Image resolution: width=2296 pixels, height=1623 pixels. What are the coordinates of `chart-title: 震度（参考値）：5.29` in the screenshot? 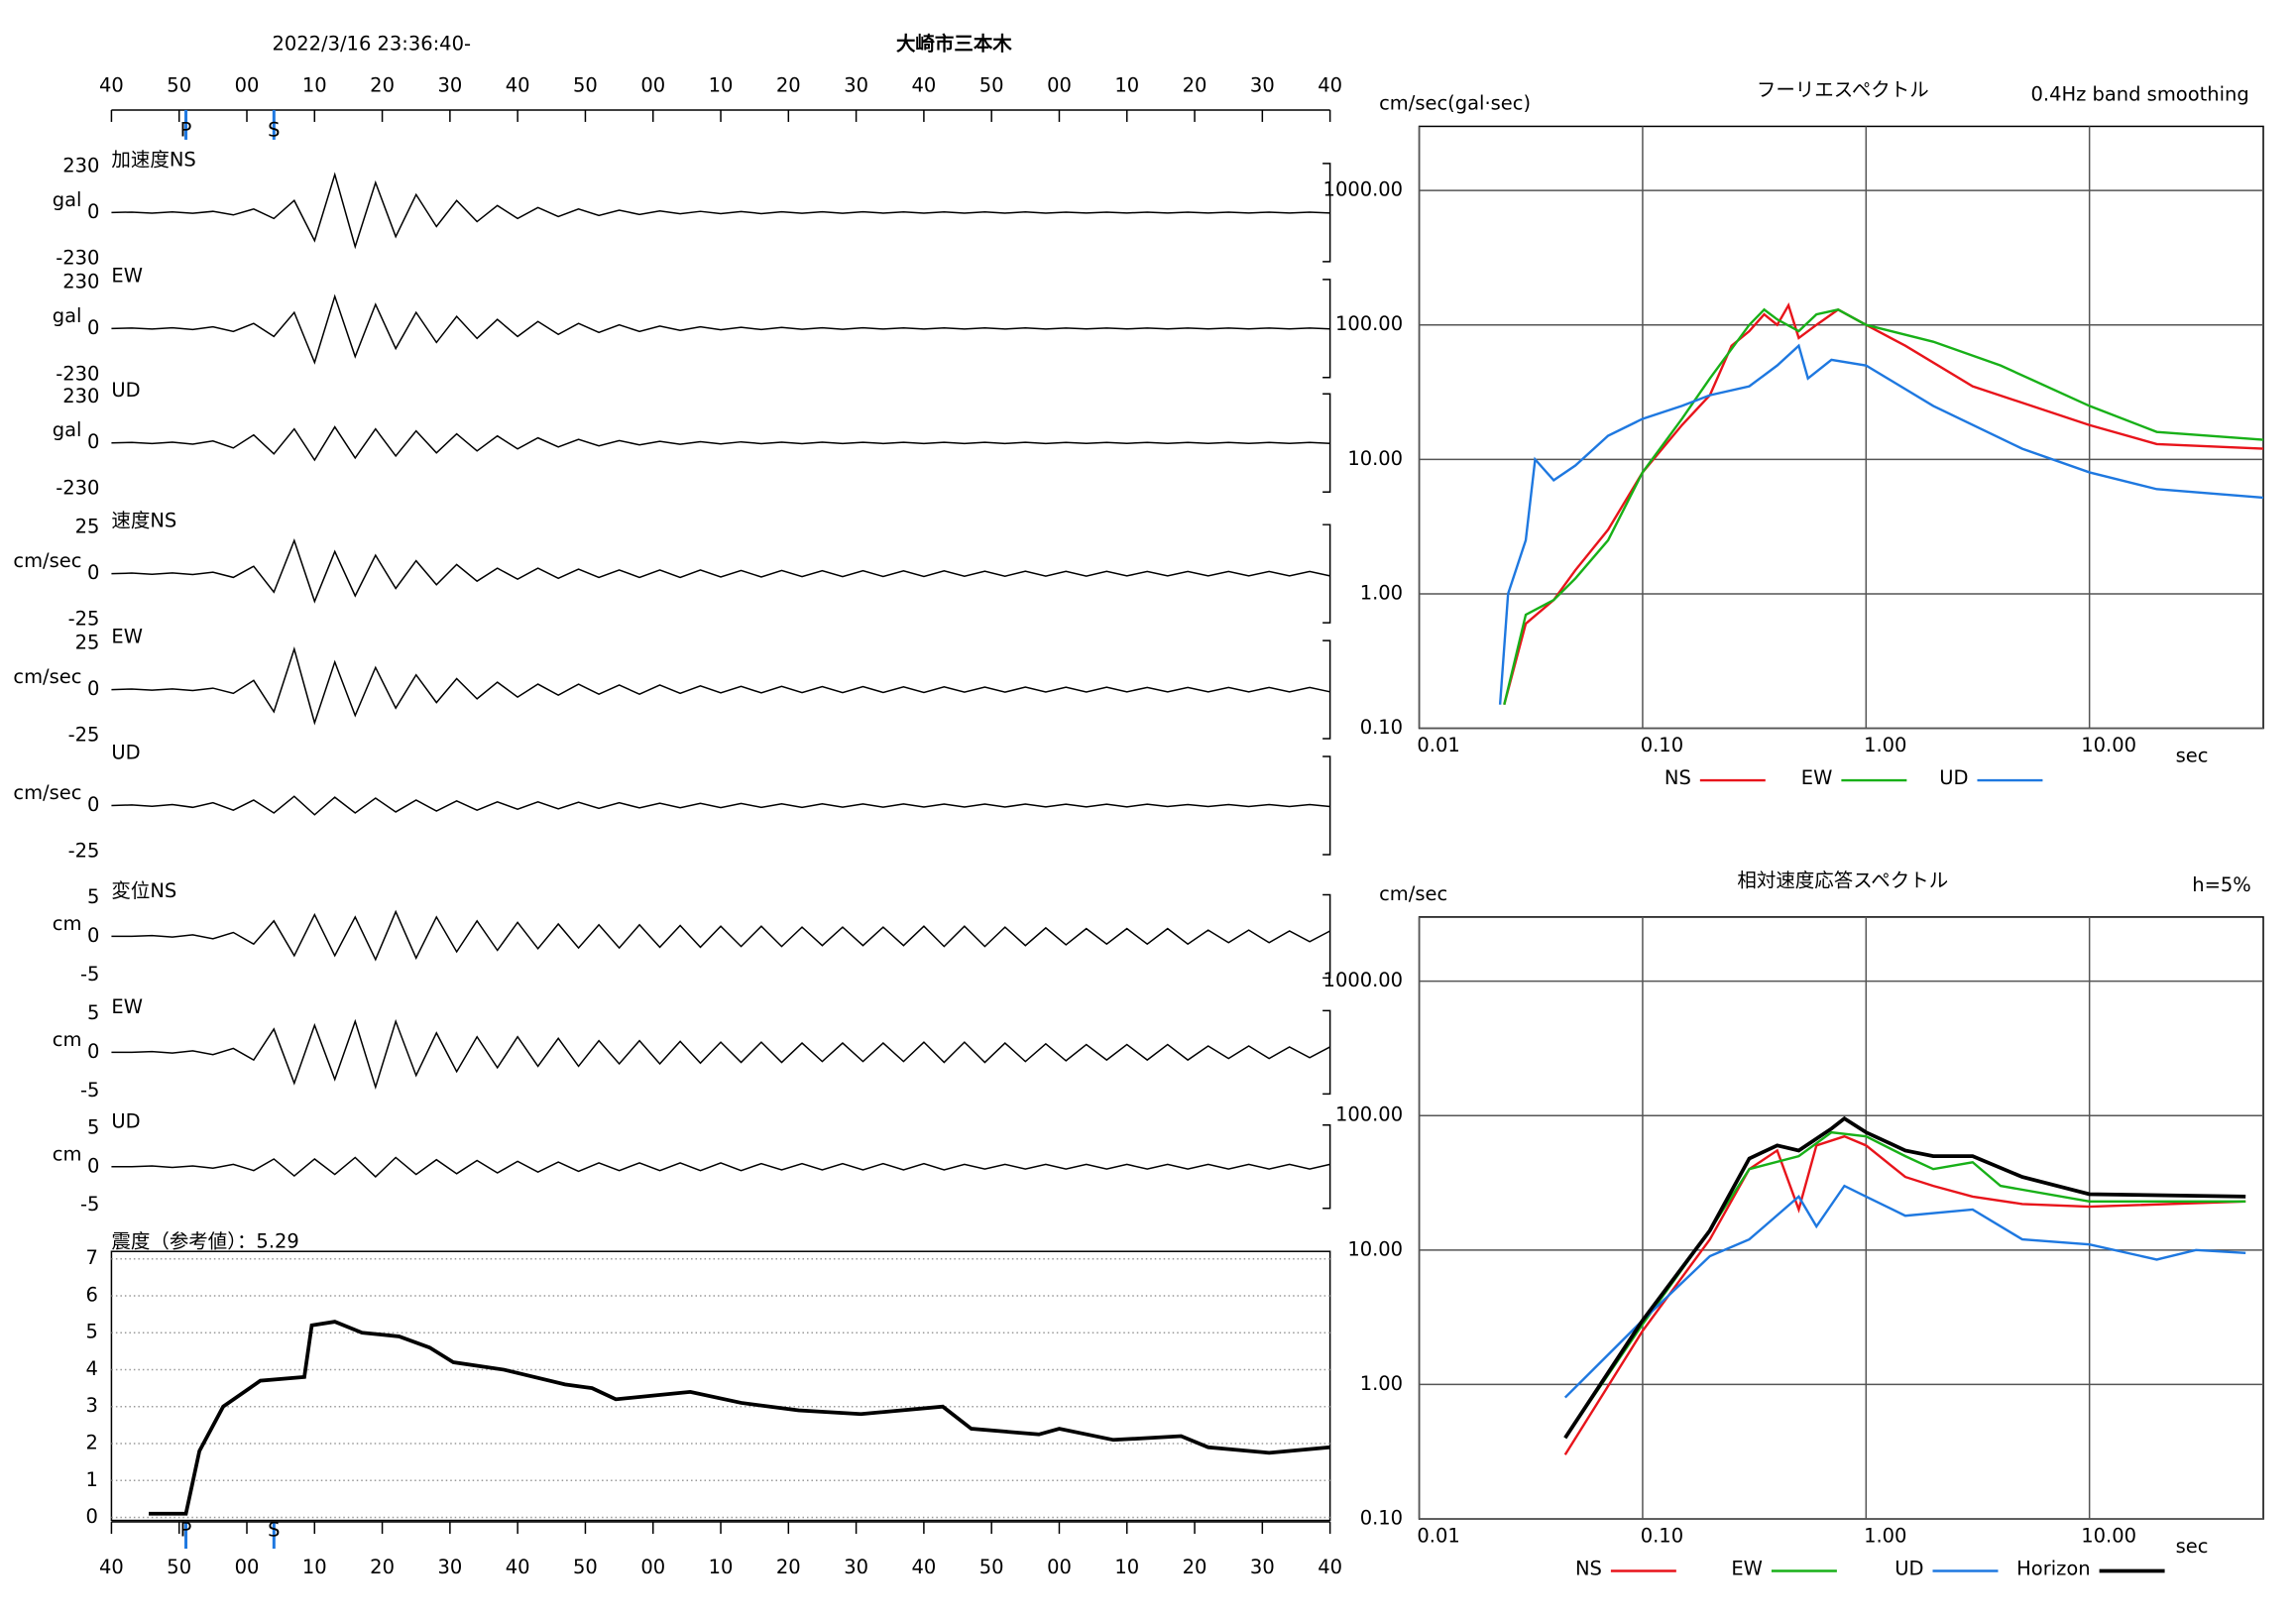 It's located at (204, 1241).